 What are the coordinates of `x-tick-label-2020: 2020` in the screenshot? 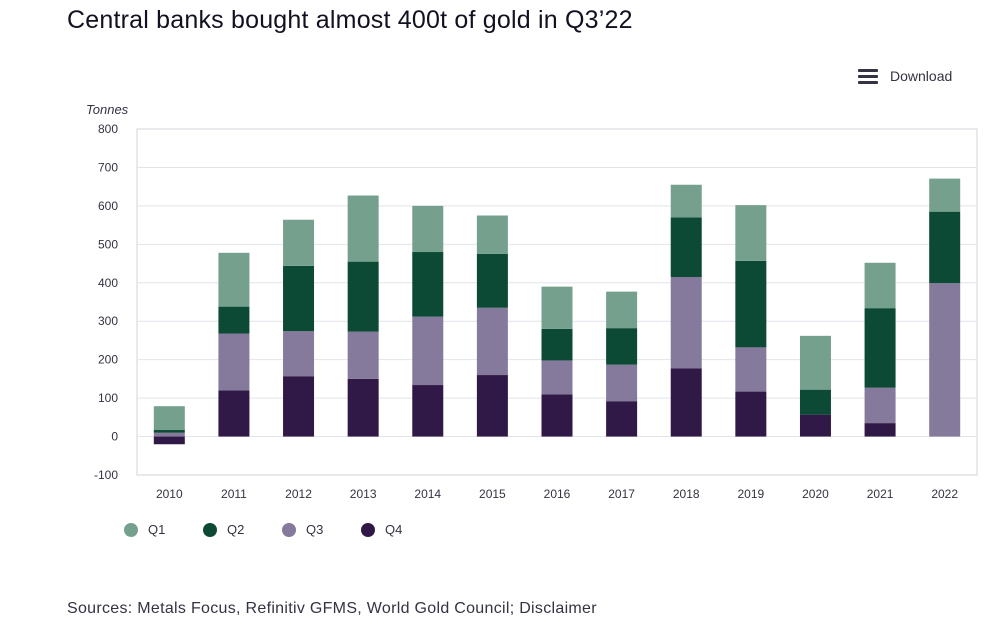 It's located at (815, 494).